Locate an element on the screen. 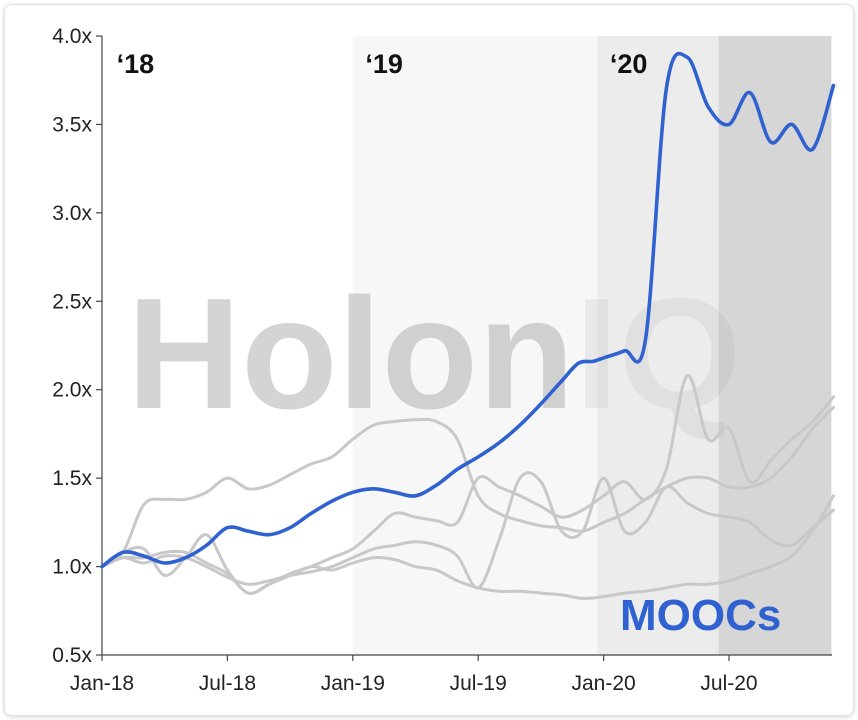 Image resolution: width=858 pixels, height=720 pixels. watermark-main: Holon is located at coordinates (351, 354).